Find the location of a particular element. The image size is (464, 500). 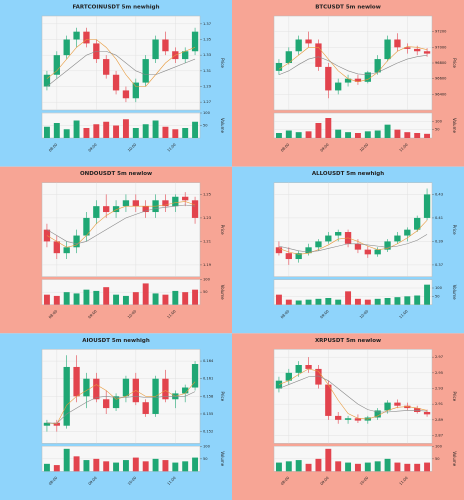

y-tick-label: 1.31 is located at coordinates (207, 71).